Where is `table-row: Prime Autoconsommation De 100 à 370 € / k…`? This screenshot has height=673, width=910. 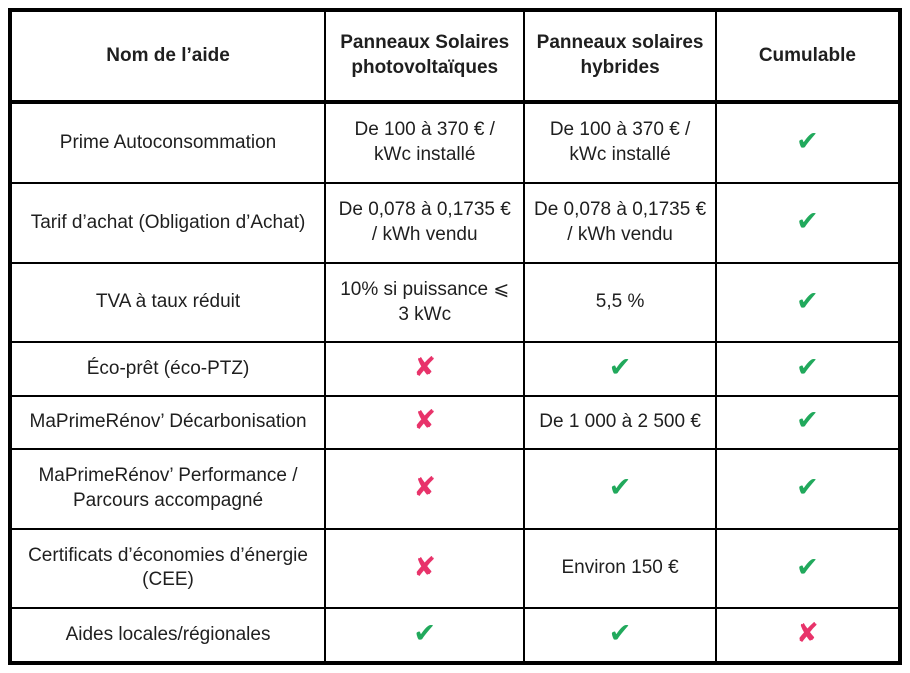
table-row: Prime Autoconsommation De 100 à 370 € / k… is located at coordinates (455, 142).